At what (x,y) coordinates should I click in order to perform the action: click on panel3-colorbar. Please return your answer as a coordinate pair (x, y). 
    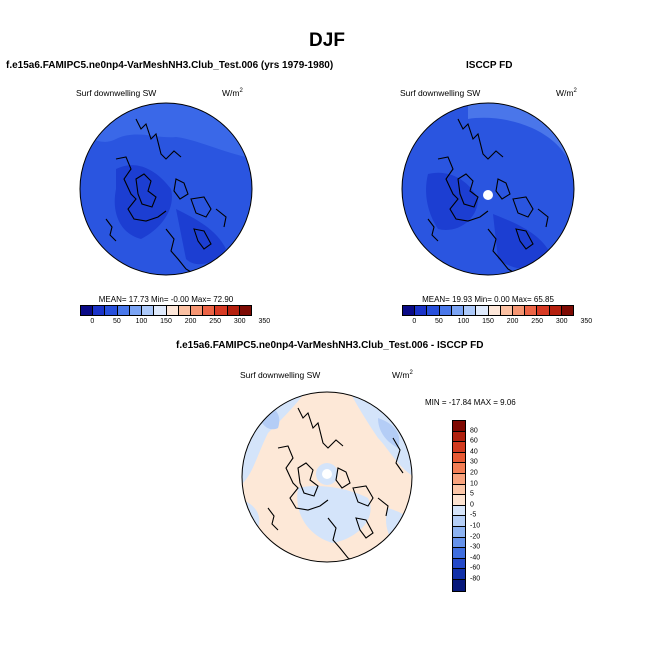
    Looking at the image, I should click on (459, 506).